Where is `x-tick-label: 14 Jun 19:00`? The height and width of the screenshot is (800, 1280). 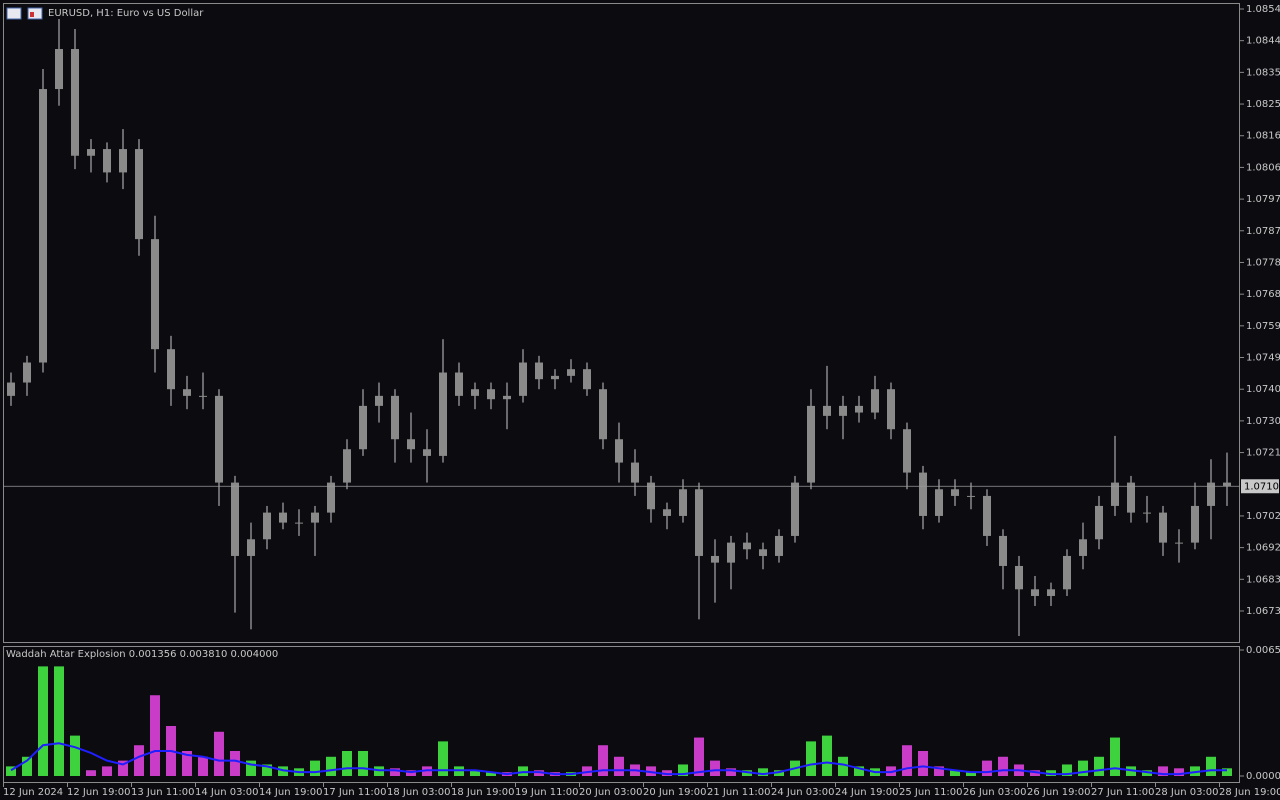
x-tick-label: 14 Jun 19:00 is located at coordinates (291, 792).